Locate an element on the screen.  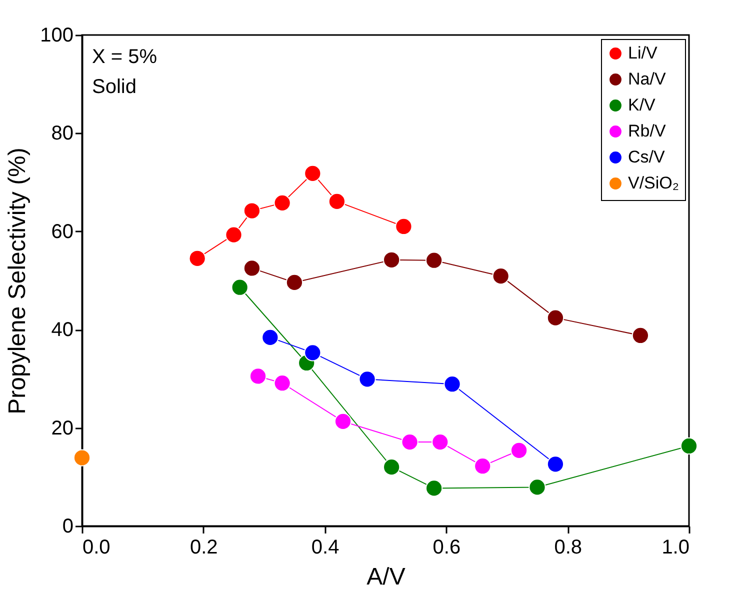
annotation: Solid is located at coordinates (114, 87).